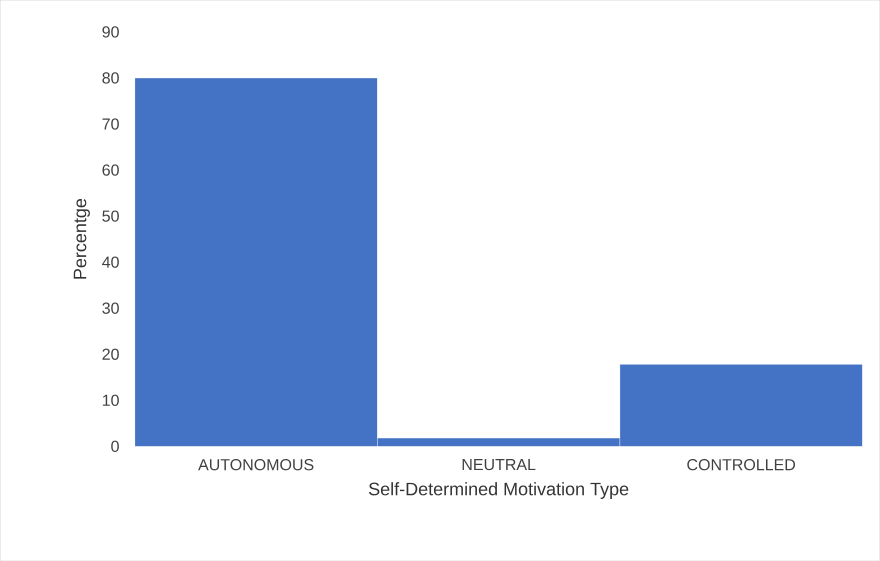  What do you see at coordinates (82, 238) in the screenshot?
I see `y-axis-title: Percentge` at bounding box center [82, 238].